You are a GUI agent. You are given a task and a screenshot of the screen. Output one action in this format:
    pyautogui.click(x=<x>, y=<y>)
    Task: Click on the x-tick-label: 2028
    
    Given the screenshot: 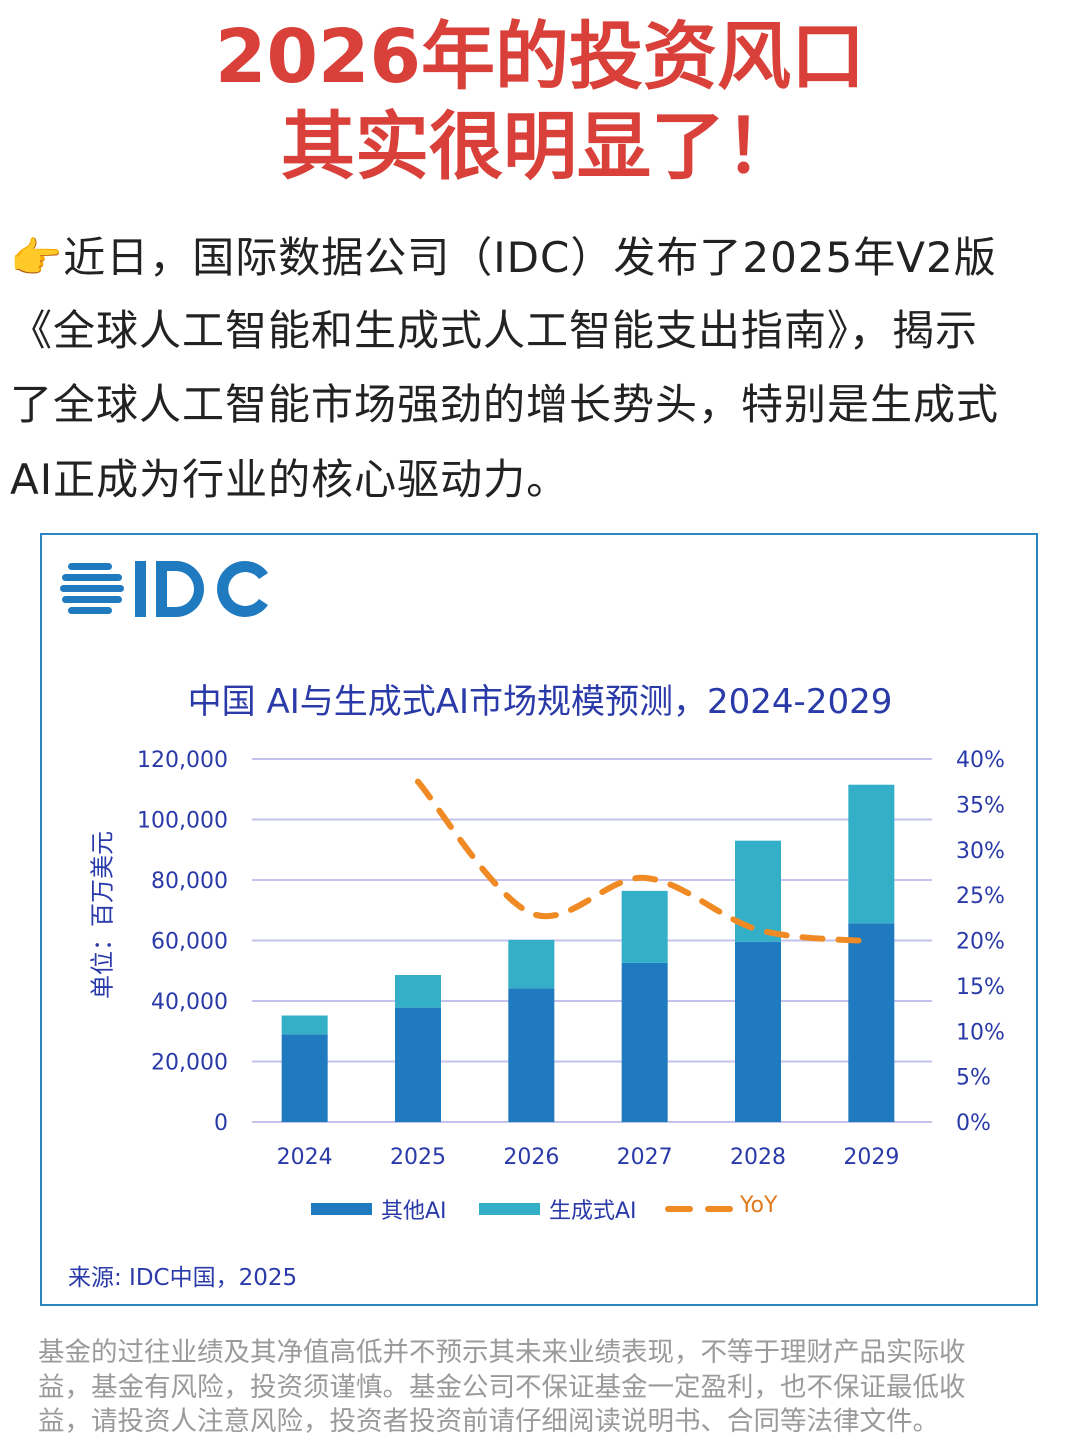 What is the action you would take?
    pyautogui.click(x=758, y=1157)
    